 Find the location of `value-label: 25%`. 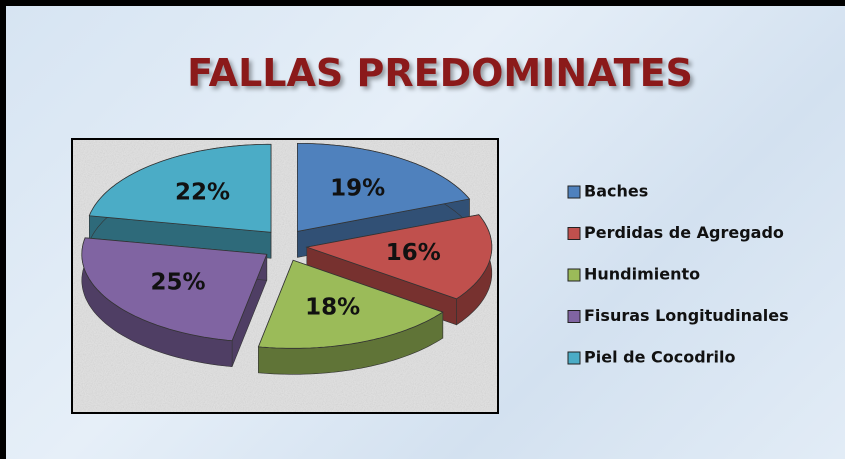

value-label: 25% is located at coordinates (178, 282).